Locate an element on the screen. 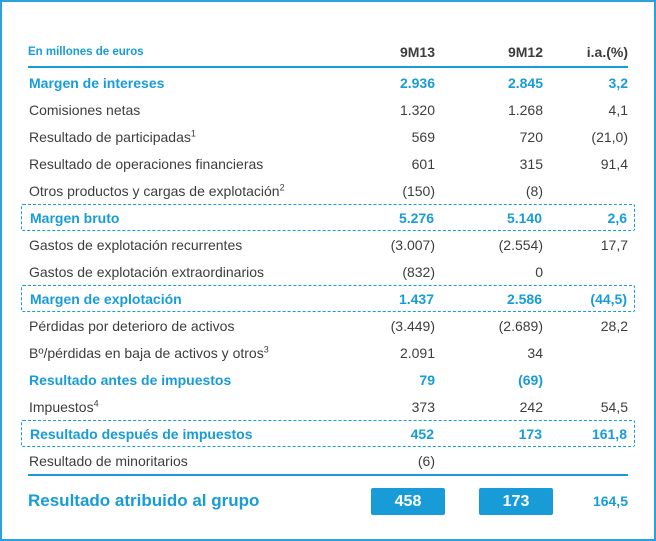  row-value: 452 is located at coordinates (422, 433).